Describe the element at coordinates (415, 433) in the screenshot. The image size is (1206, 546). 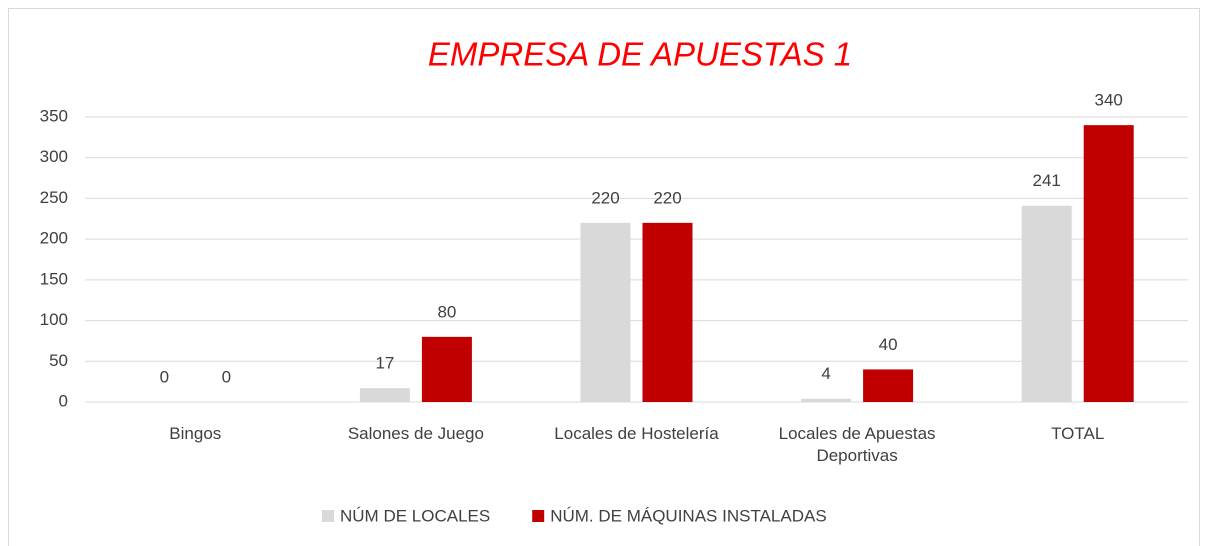
I see `x-tick-label: Salones de Juego` at that location.